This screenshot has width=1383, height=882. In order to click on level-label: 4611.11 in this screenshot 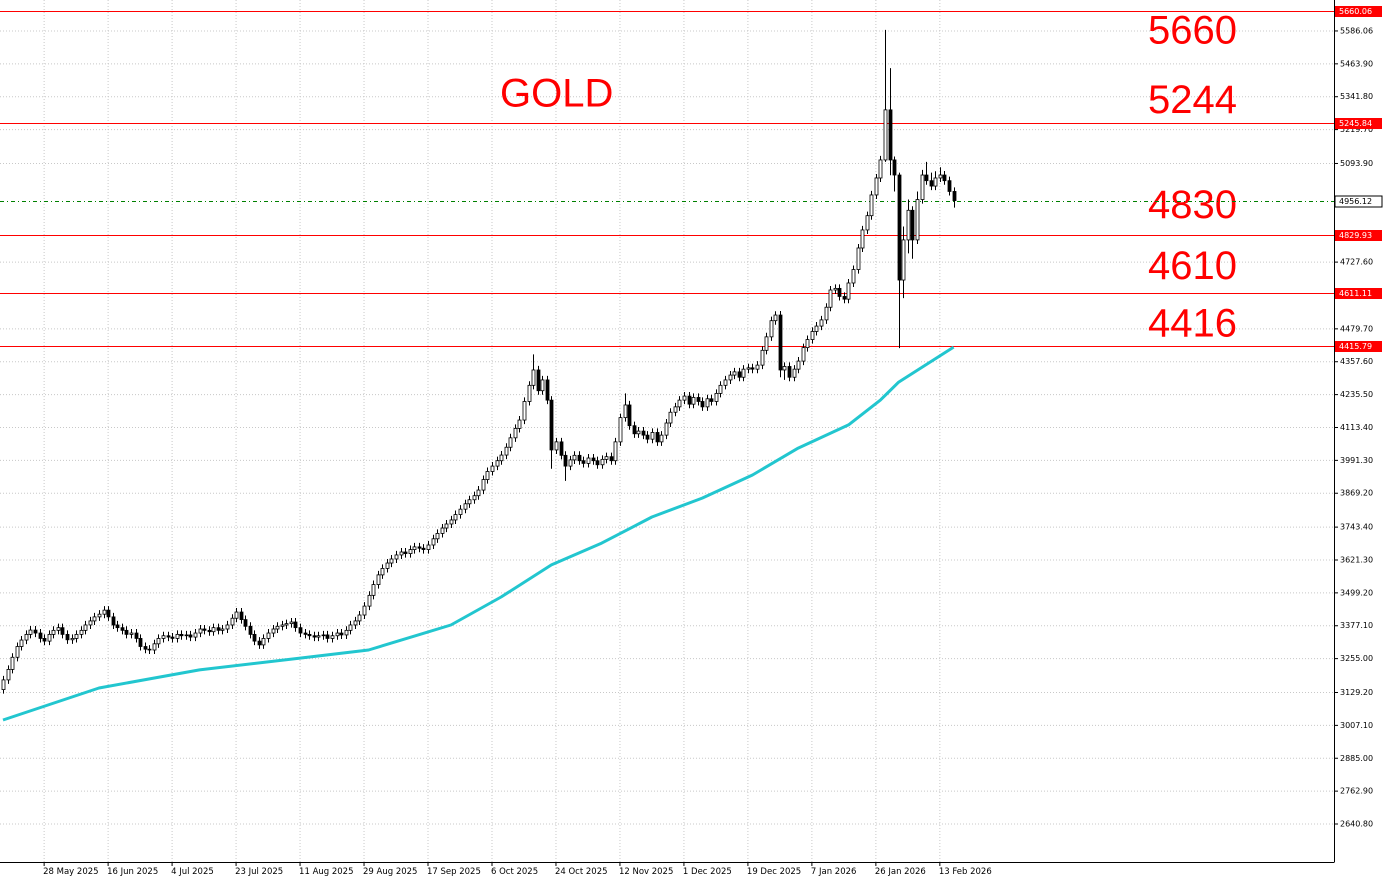, I will do `click(1355, 293)`.